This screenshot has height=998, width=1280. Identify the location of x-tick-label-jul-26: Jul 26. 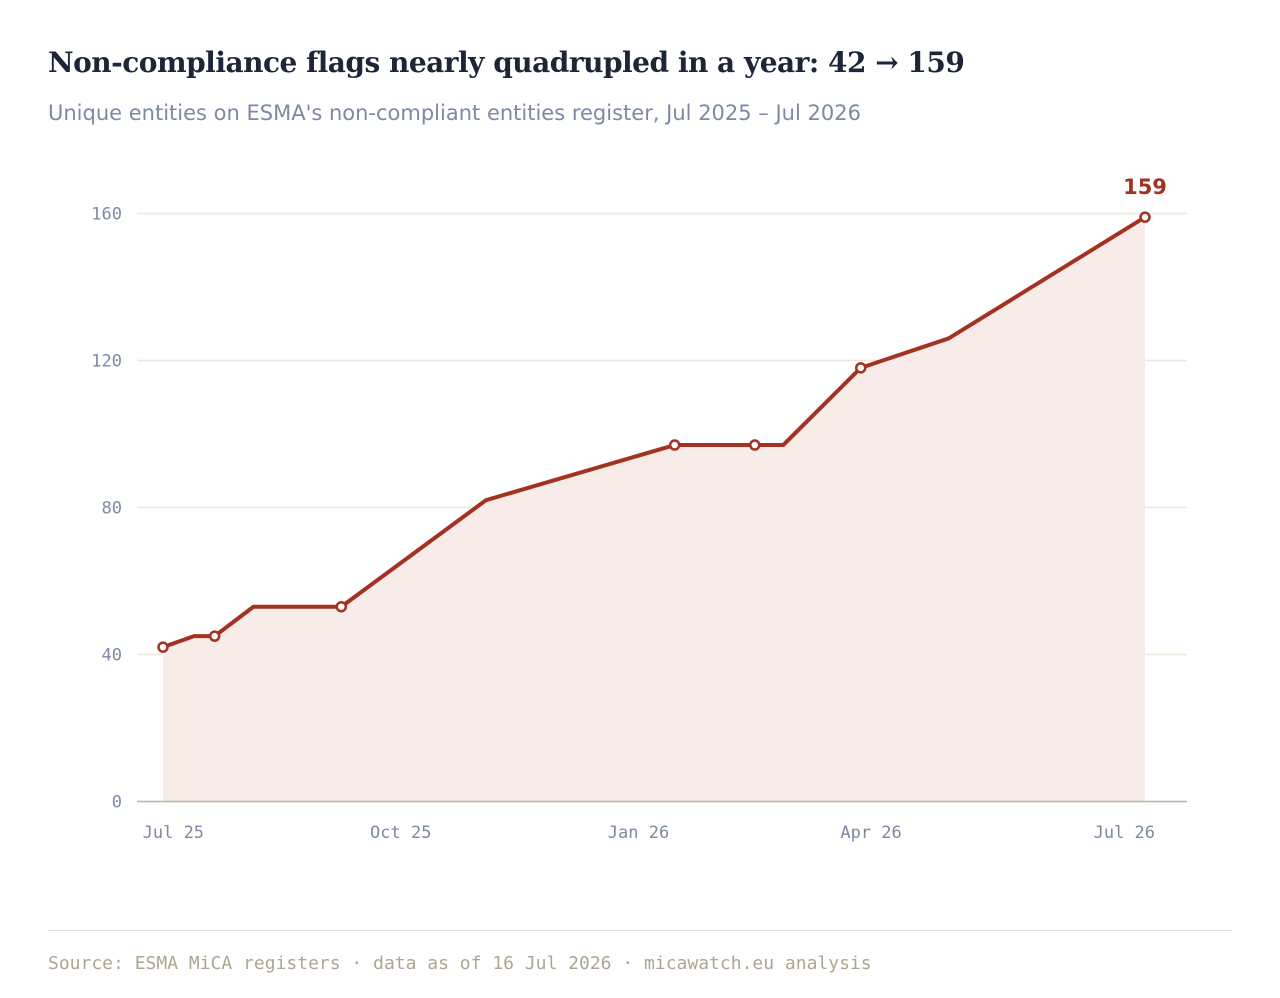
(1124, 833).